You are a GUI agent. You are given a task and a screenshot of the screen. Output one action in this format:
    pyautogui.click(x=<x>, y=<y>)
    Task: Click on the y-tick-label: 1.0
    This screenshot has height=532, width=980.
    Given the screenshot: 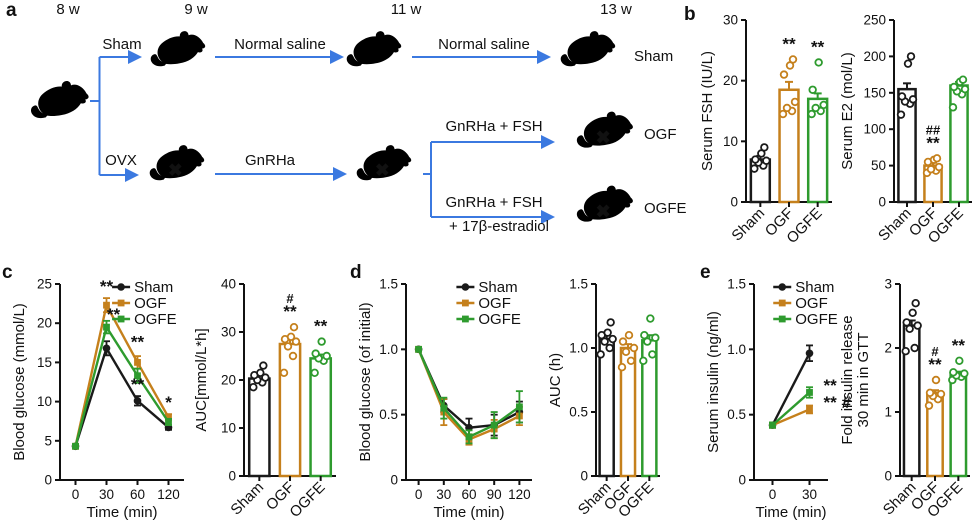 What is the action you would take?
    pyautogui.click(x=578, y=348)
    